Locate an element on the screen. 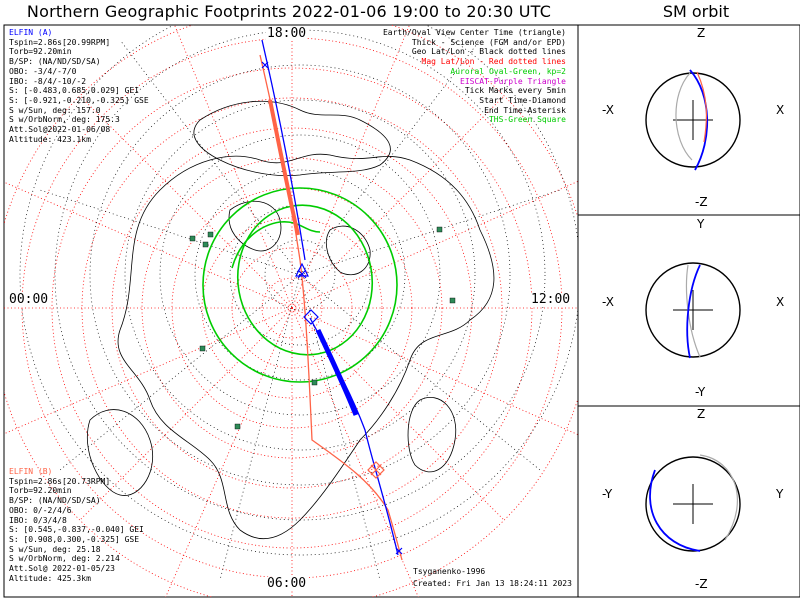  elfin-a-line: S: [-0.483,0.685,0.029] GEI is located at coordinates (74, 91).